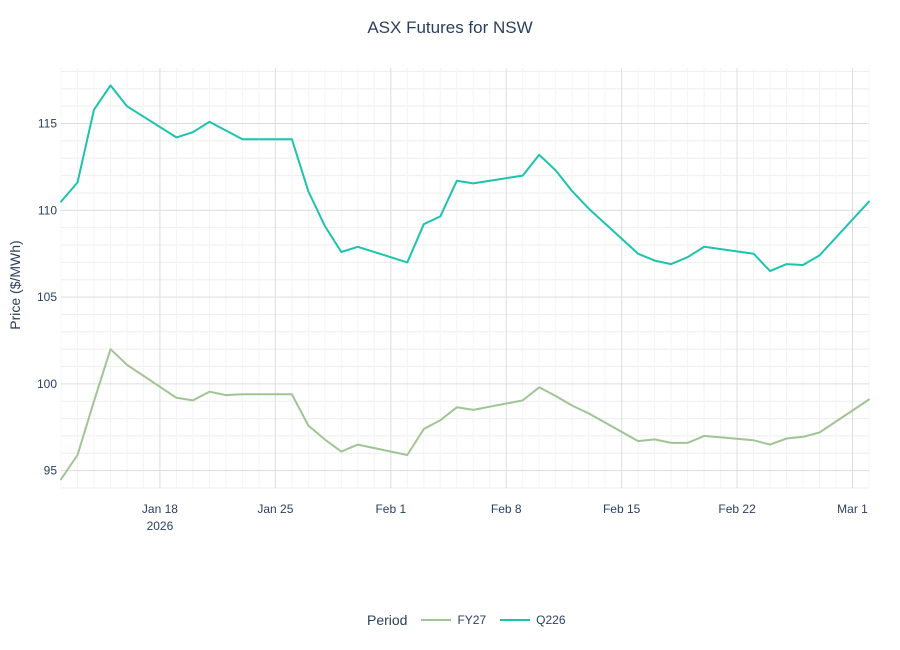 The image size is (900, 650). Describe the element at coordinates (47, 384) in the screenshot. I see `y-tick-label: 100` at that location.